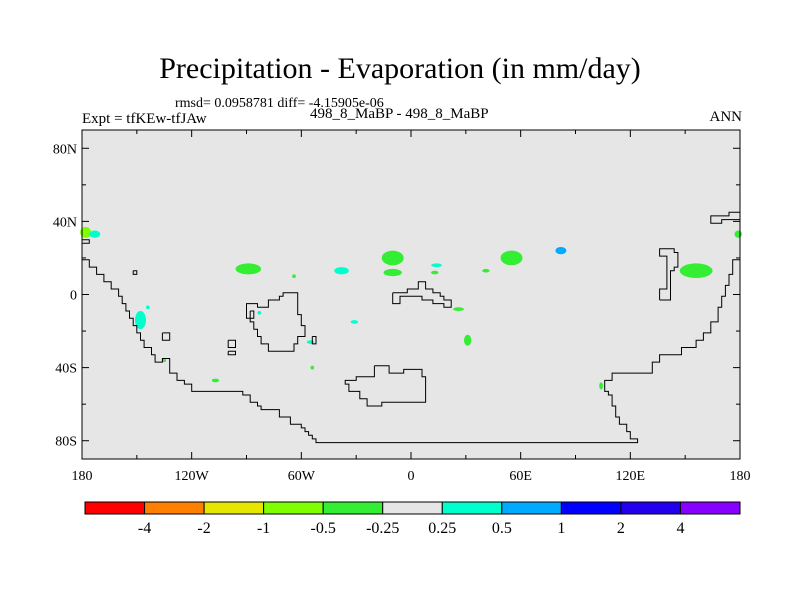 Image resolution: width=800 pixels, height=600 pixels. What do you see at coordinates (412, 519) in the screenshot?
I see `colorbar: -4 -2 -1 -0.5 -0.25 0.25 0.5 1 2 4` at bounding box center [412, 519].